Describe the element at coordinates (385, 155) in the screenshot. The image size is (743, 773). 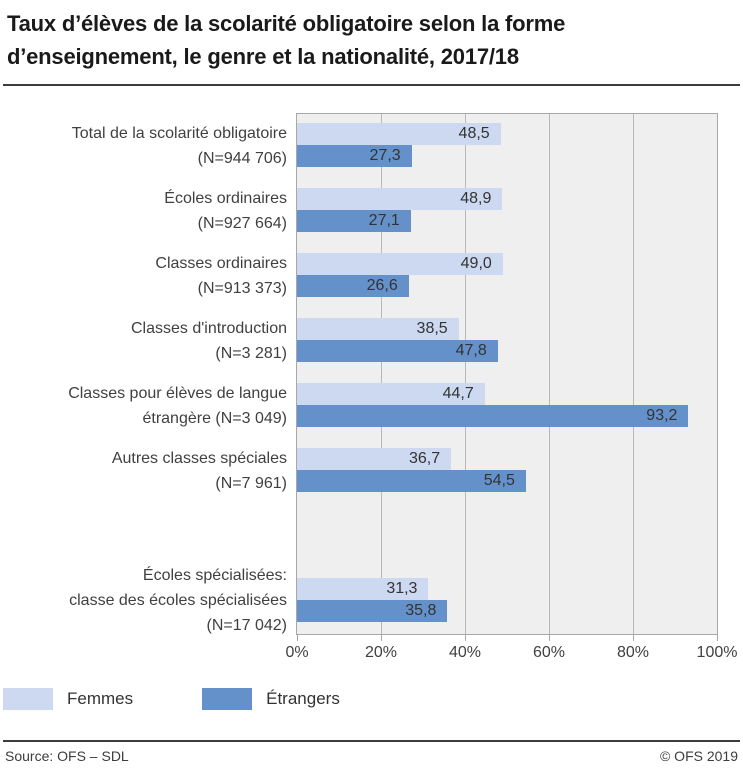
I see `bar-value-label: 27,3` at that location.